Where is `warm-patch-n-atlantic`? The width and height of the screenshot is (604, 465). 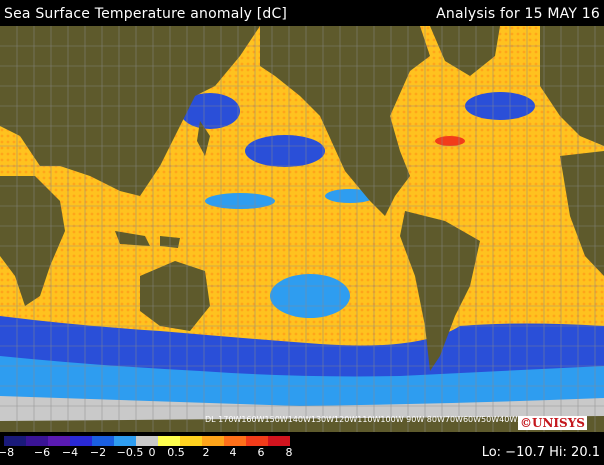
warm-patch-n-atlantic is located at coordinates (450, 141).